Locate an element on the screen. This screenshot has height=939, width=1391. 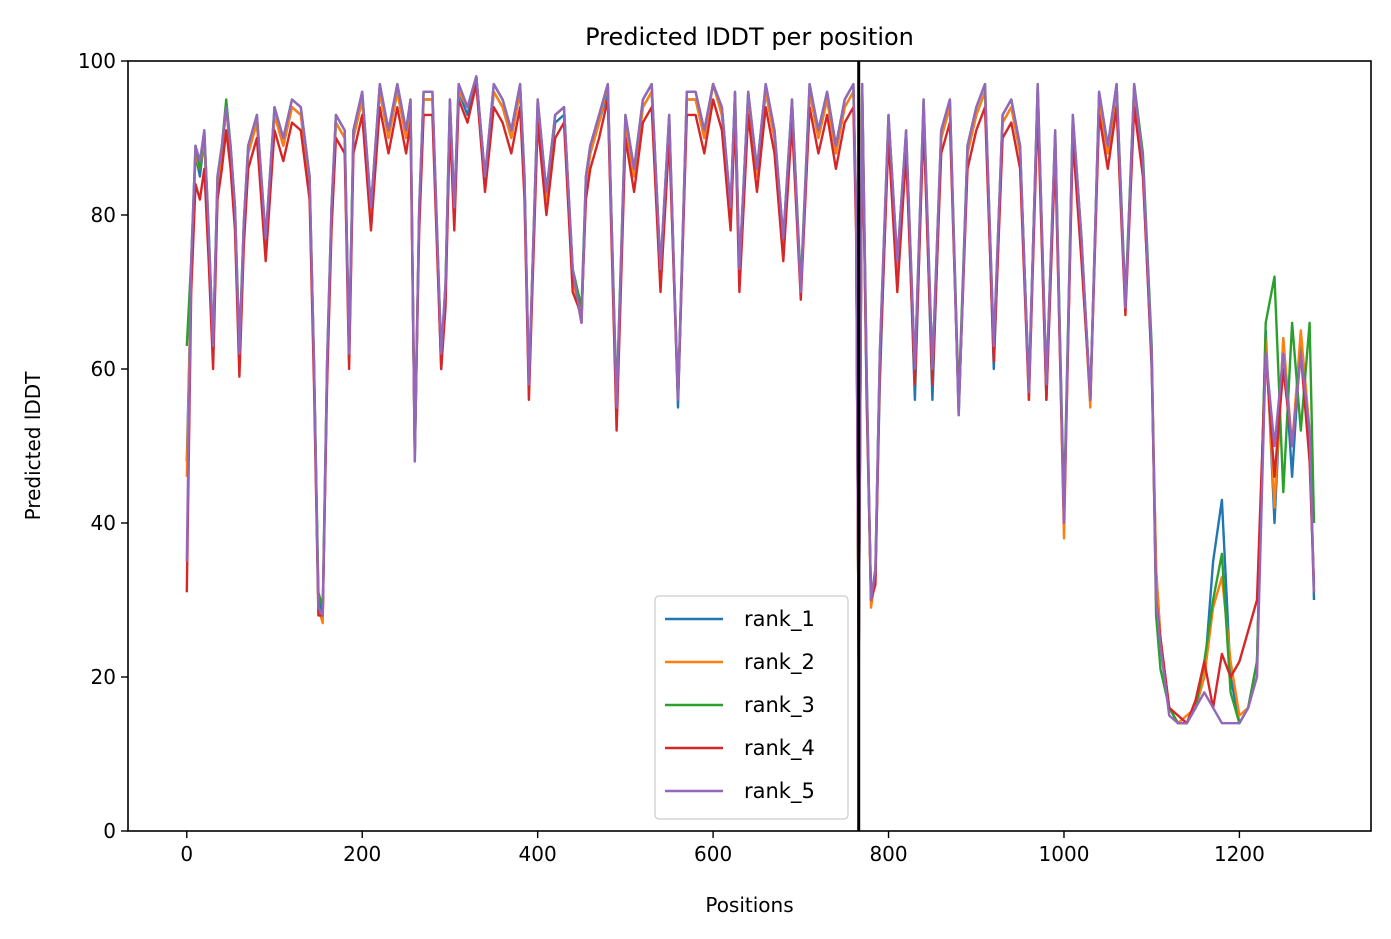
legend-box is located at coordinates (751, 707).